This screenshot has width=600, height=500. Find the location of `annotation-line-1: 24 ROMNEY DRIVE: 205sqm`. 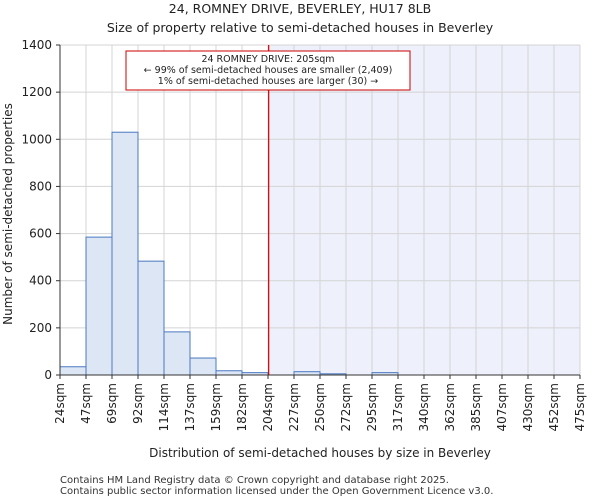

annotation-line-1: 24 ROMNEY DRIVE: 205sqm is located at coordinates (267, 59).